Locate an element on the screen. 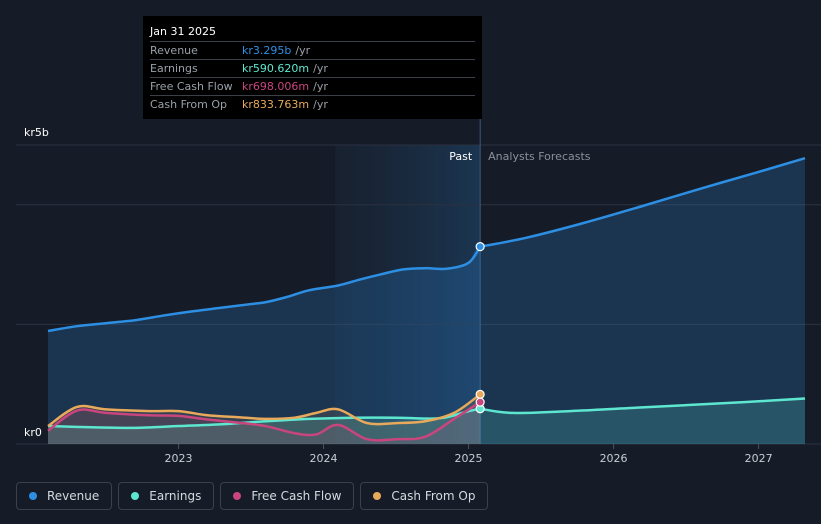 The height and width of the screenshot is (524, 821). past-highlight-region is located at coordinates (408, 294).